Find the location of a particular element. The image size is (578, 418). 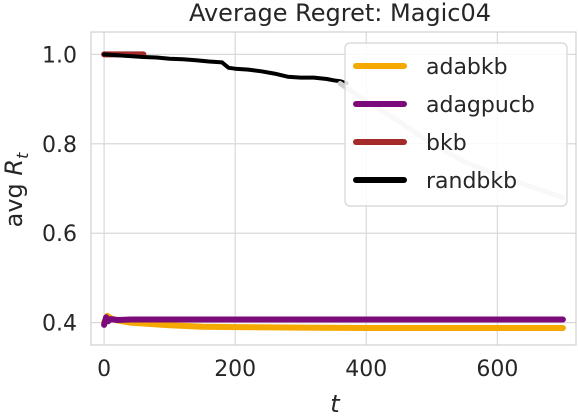

y-axis-label-sub: t is located at coordinates (22, 155).